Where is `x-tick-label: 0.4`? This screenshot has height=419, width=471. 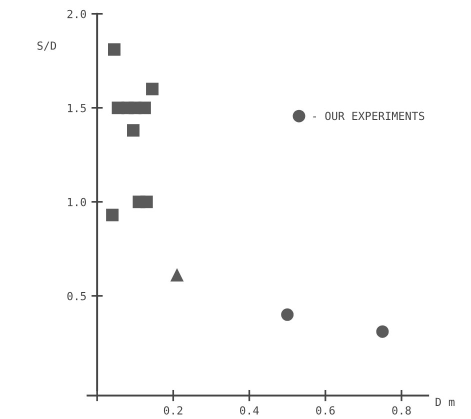
x-tick-label: 0.4 is located at coordinates (249, 410).